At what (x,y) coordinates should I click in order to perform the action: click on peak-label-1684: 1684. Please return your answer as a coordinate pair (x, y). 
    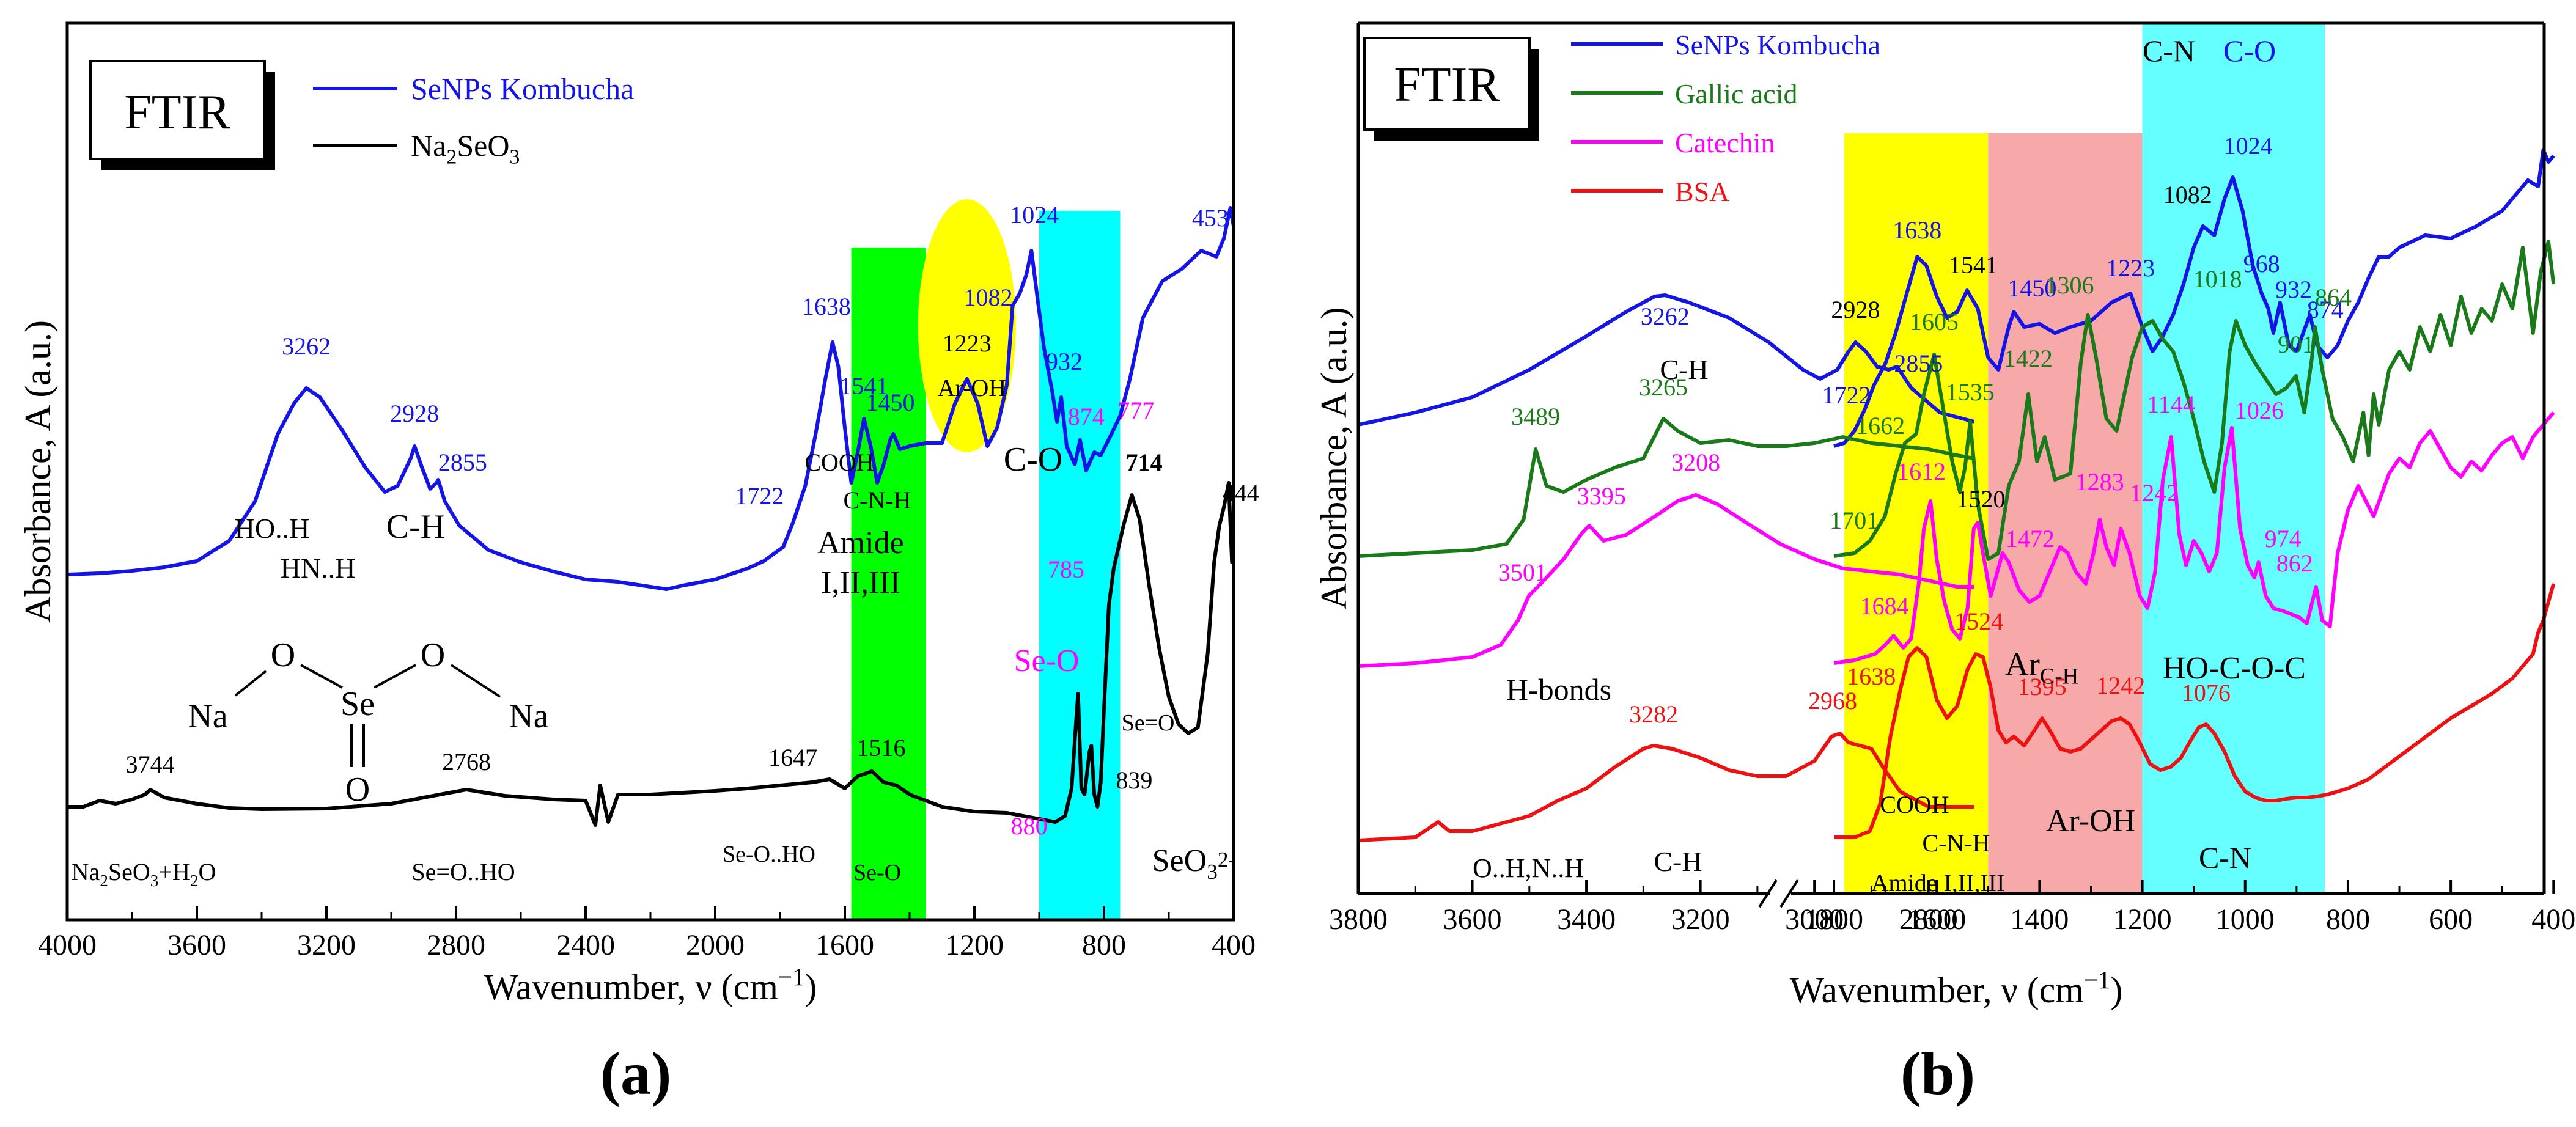
    Looking at the image, I should click on (1884, 606).